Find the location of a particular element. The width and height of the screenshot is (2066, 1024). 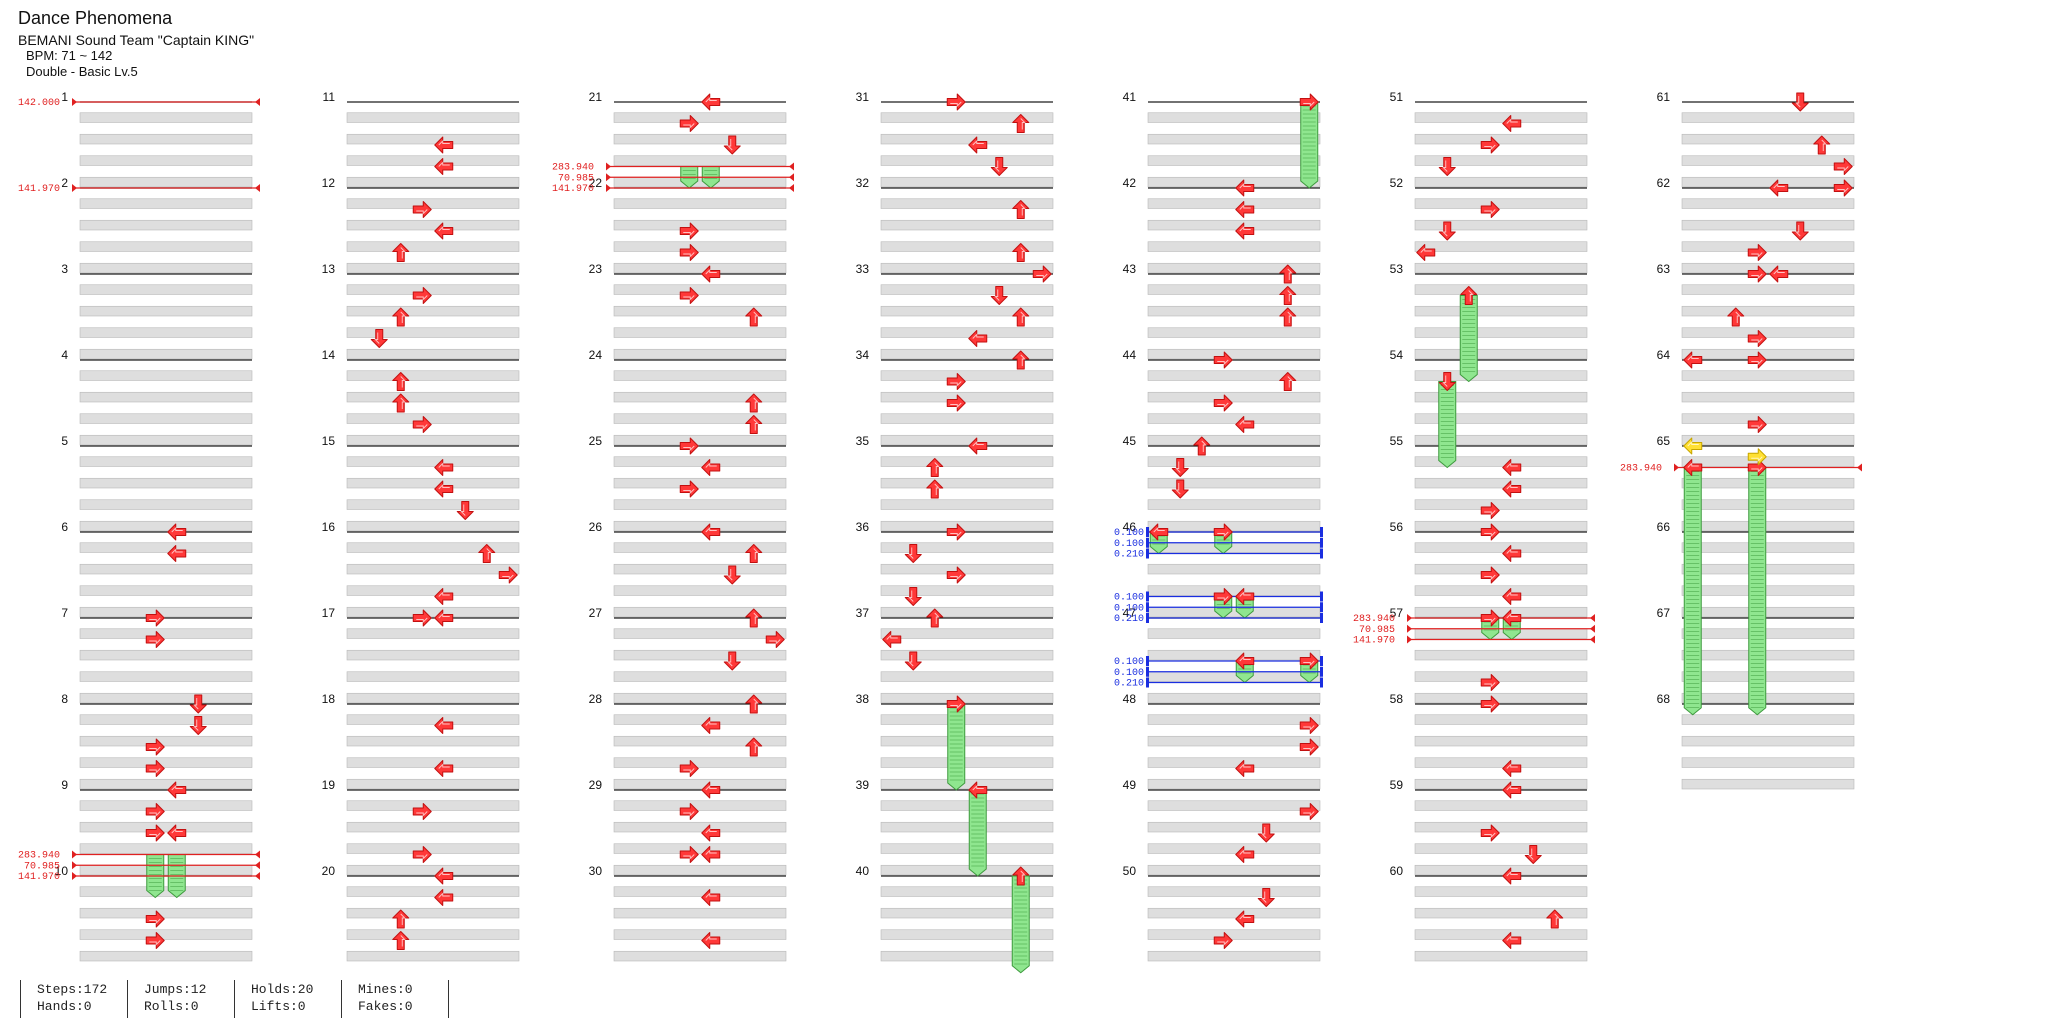

jumps-count: Jumps:12 is located at coordinates (175, 989).